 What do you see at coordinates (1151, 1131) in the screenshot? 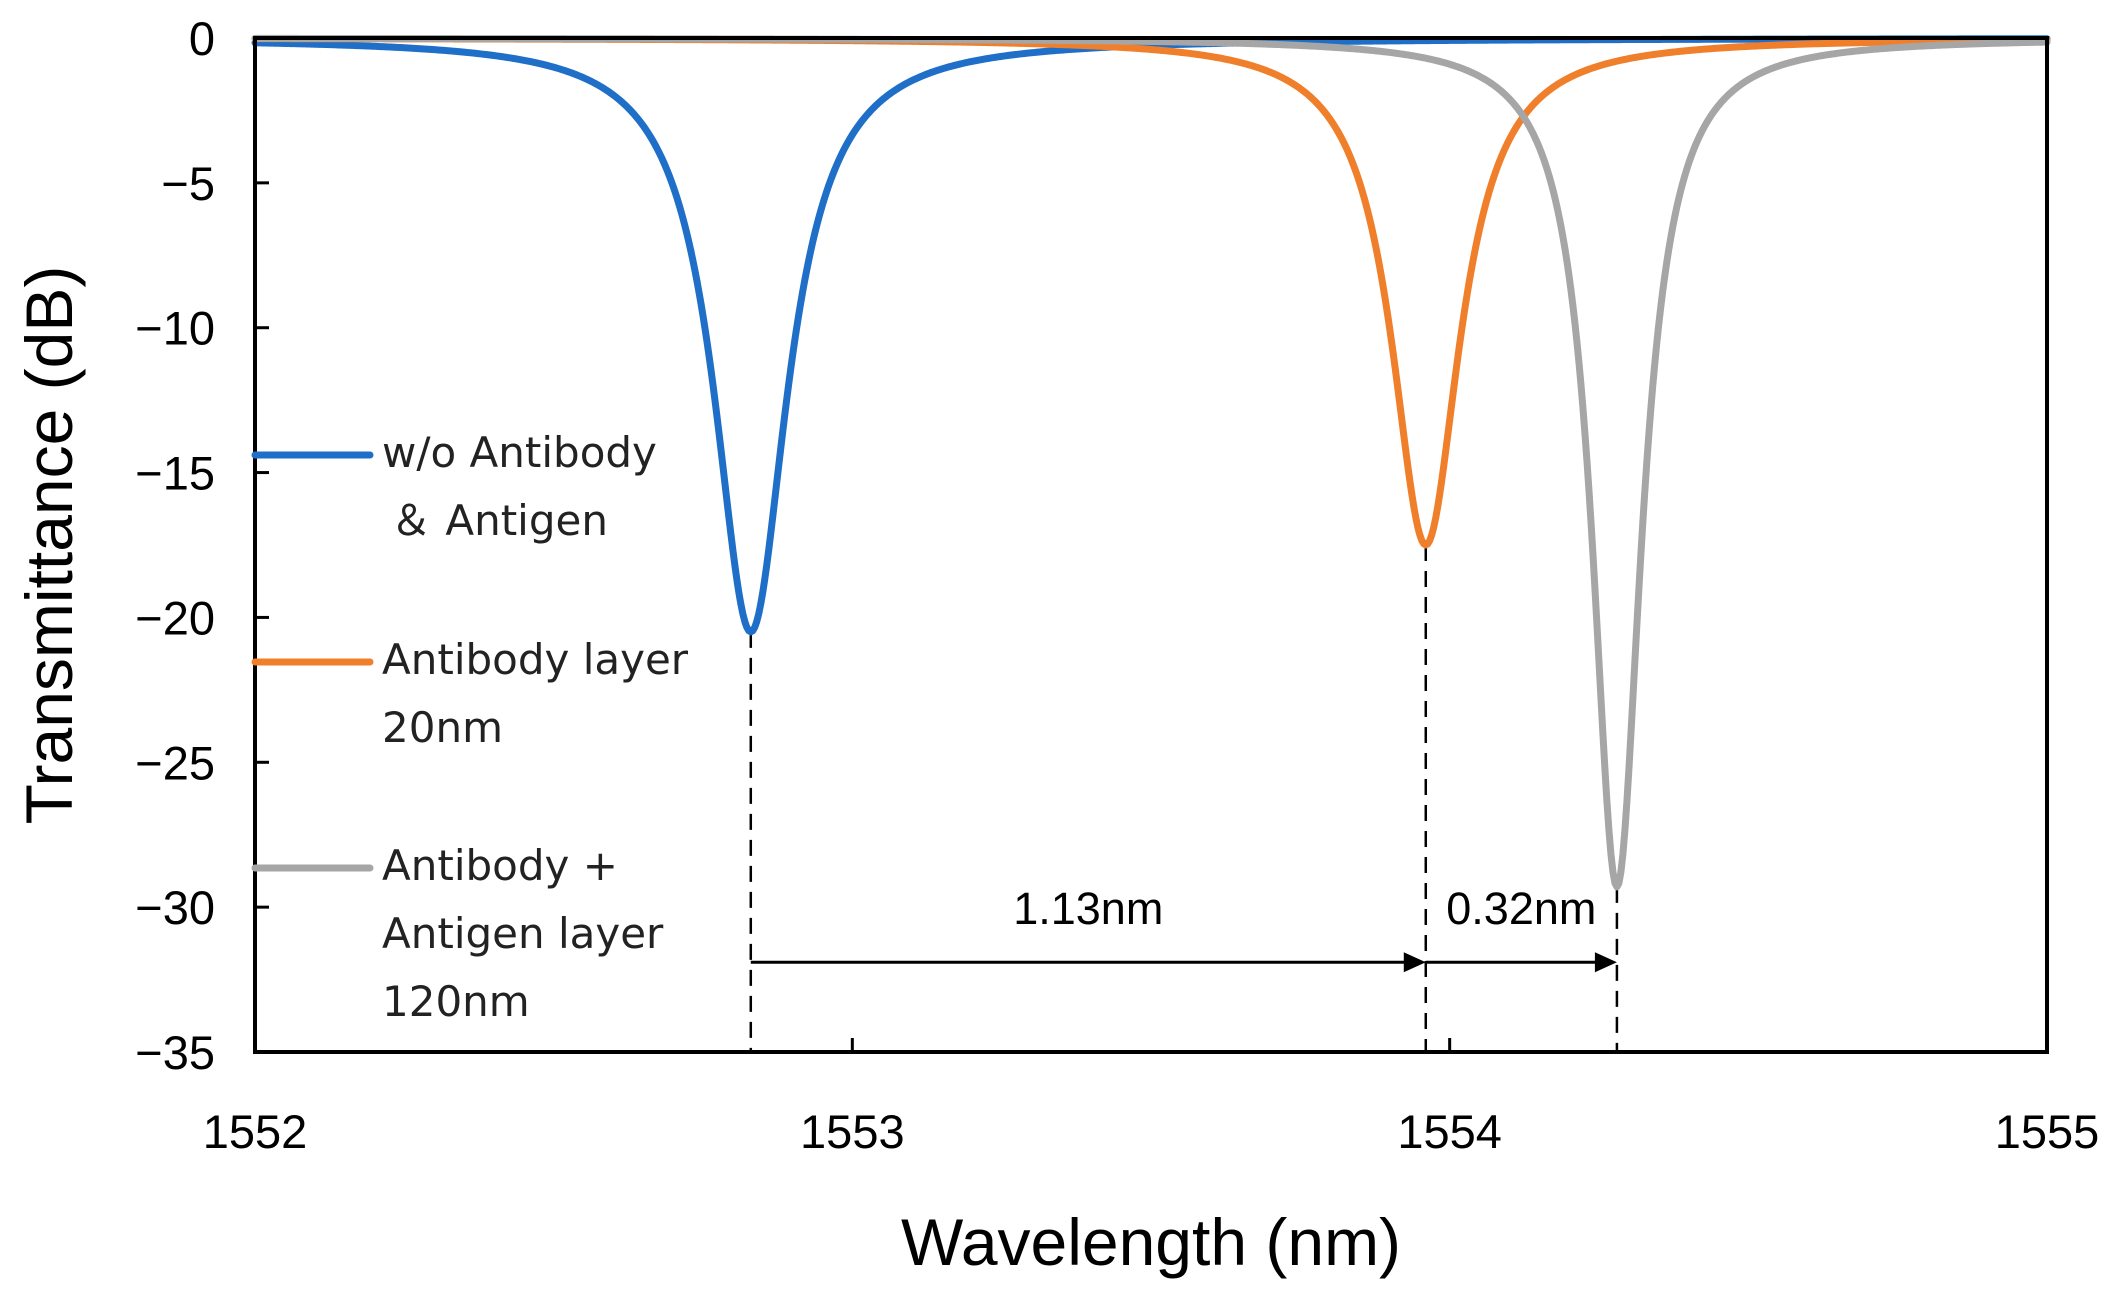
I see `x-tick-labels: 1552 1553 1554 1555` at bounding box center [1151, 1131].